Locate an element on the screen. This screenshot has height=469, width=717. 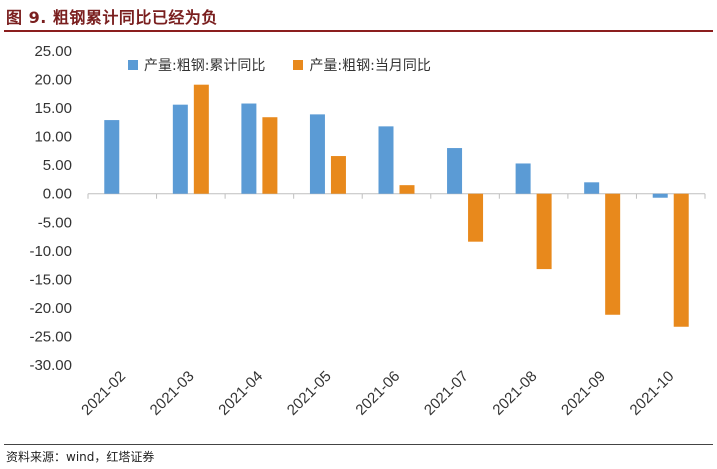
y-tick-label: -10.00 is located at coordinates (50, 251).